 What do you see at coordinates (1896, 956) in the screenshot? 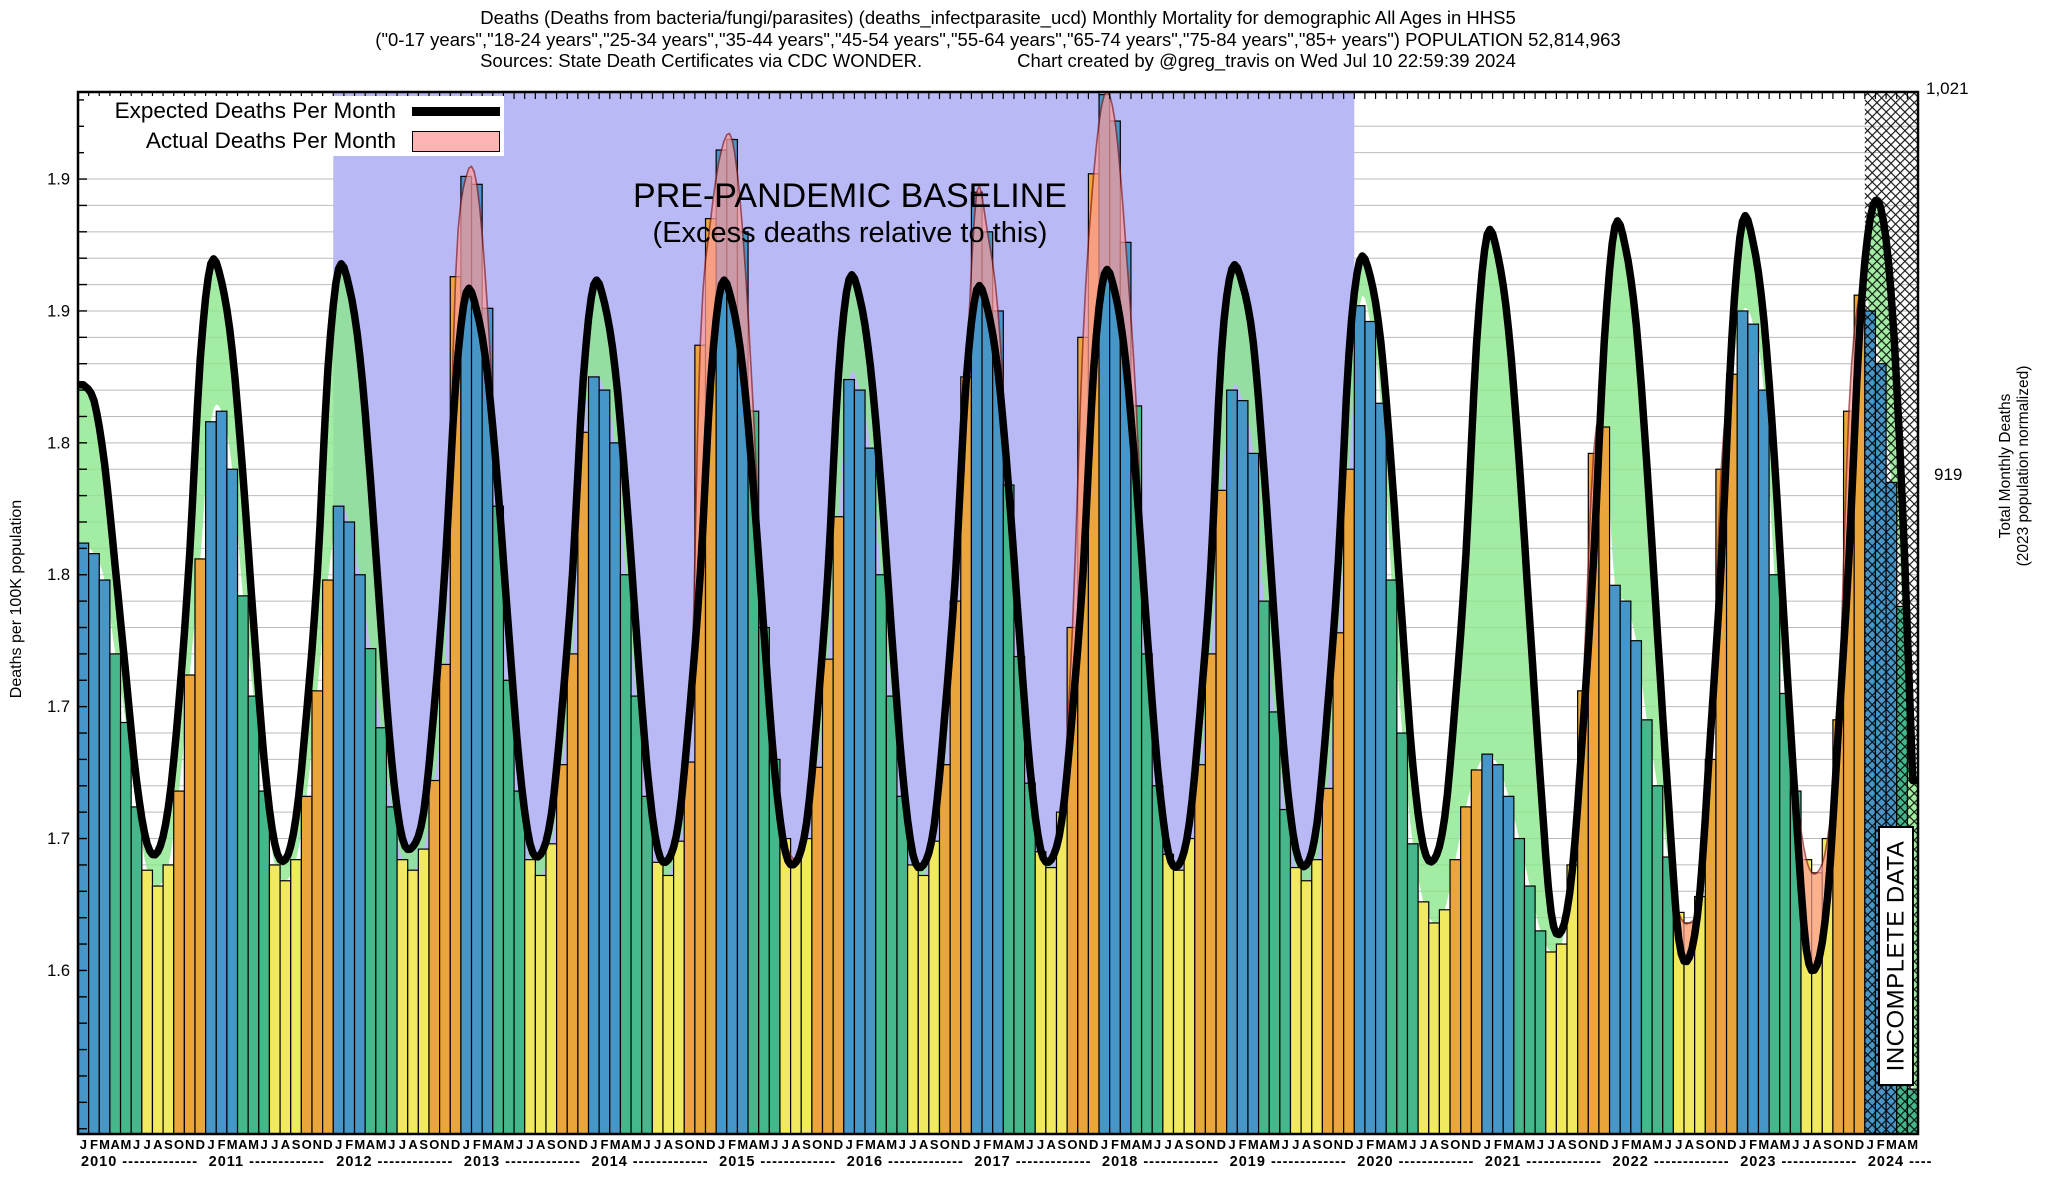
I see `incomplete-data-label: INCOMPLETE DATA` at bounding box center [1896, 956].